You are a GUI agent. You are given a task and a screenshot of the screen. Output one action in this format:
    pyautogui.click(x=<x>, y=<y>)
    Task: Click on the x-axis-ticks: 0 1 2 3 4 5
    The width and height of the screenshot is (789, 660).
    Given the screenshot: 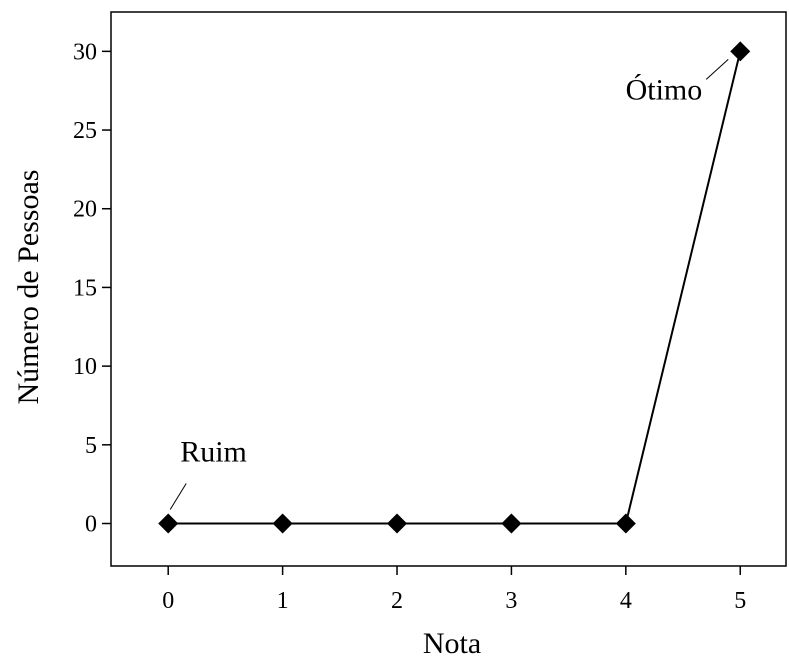 What is the action you would take?
    pyautogui.click(x=454, y=590)
    